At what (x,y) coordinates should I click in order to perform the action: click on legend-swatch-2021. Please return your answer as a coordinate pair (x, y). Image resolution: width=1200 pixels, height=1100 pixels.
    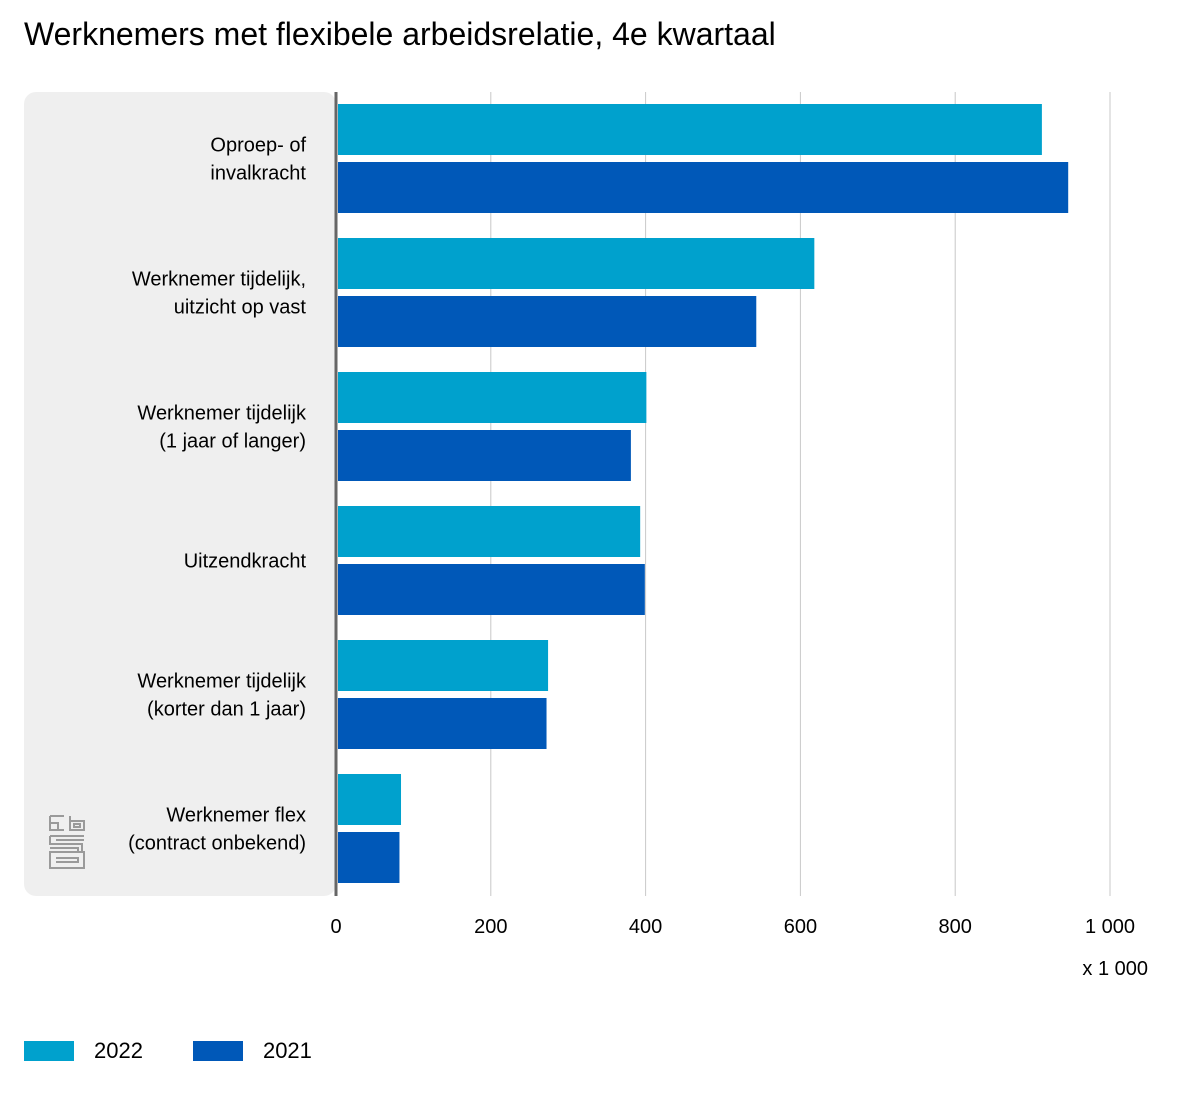
    Looking at the image, I should click on (217, 1051).